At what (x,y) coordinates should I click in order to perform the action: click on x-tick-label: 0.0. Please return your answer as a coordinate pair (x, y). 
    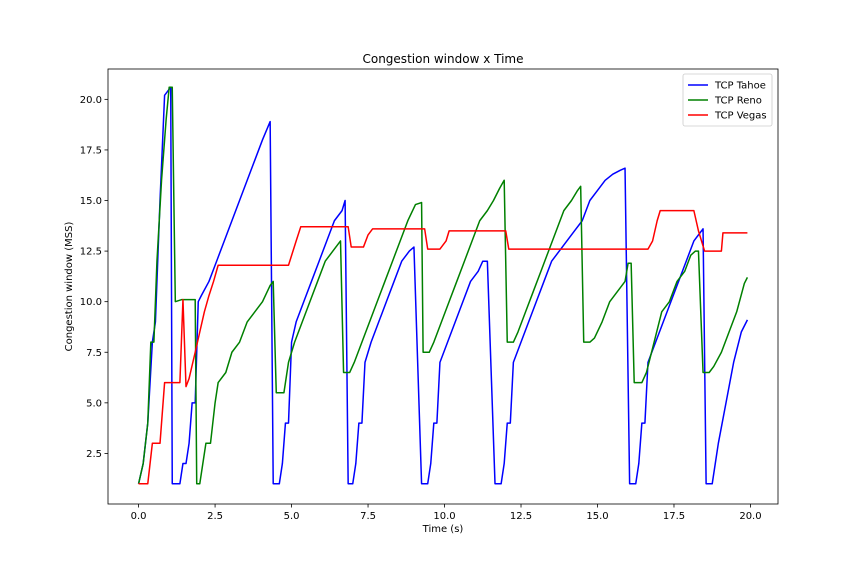
    Looking at the image, I should click on (139, 516).